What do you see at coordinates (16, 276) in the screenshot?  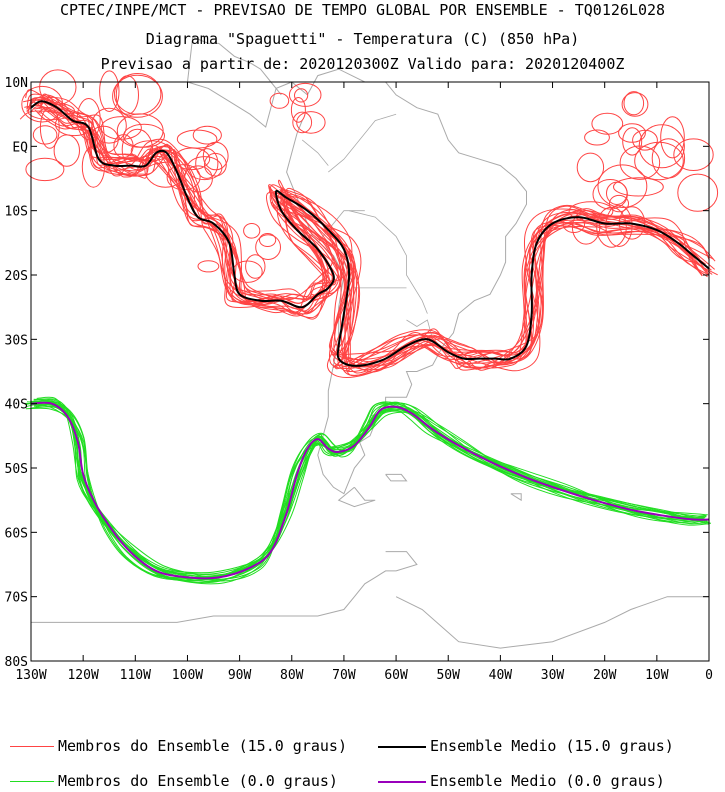 I see `lat-tick-label: 20S` at bounding box center [16, 276].